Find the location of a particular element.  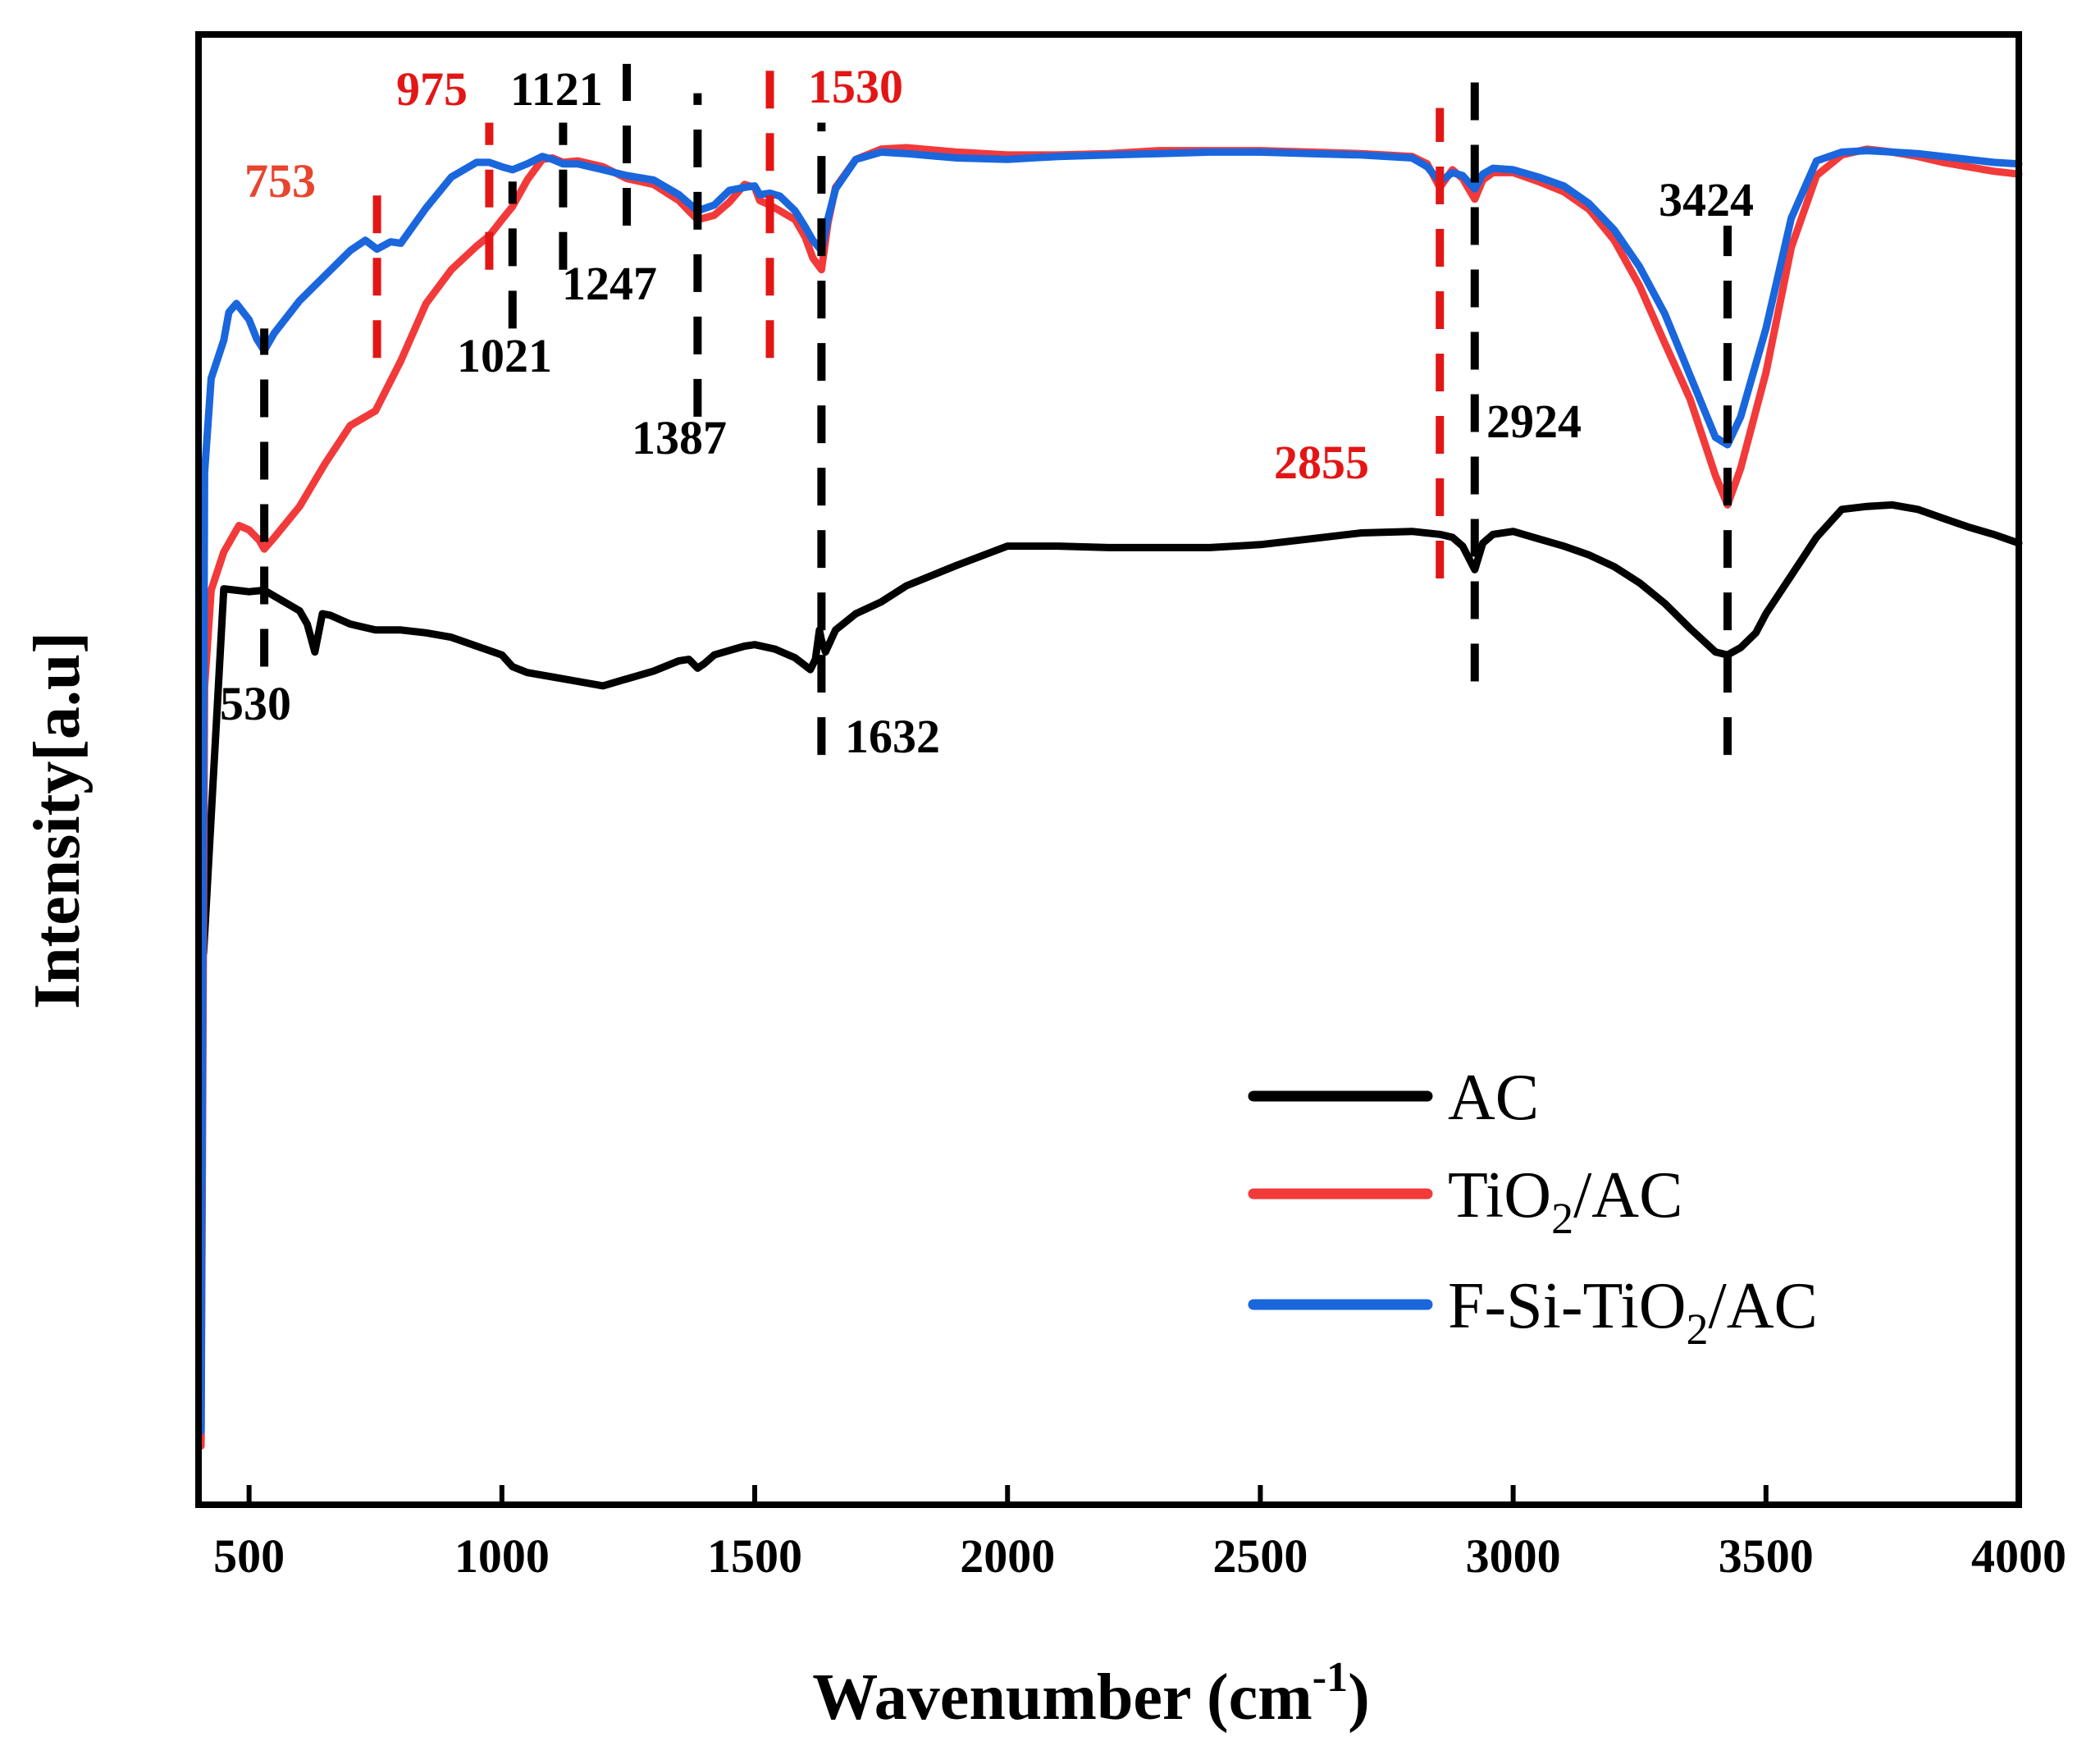

legend-label-0: AC is located at coordinates (1493, 1098).